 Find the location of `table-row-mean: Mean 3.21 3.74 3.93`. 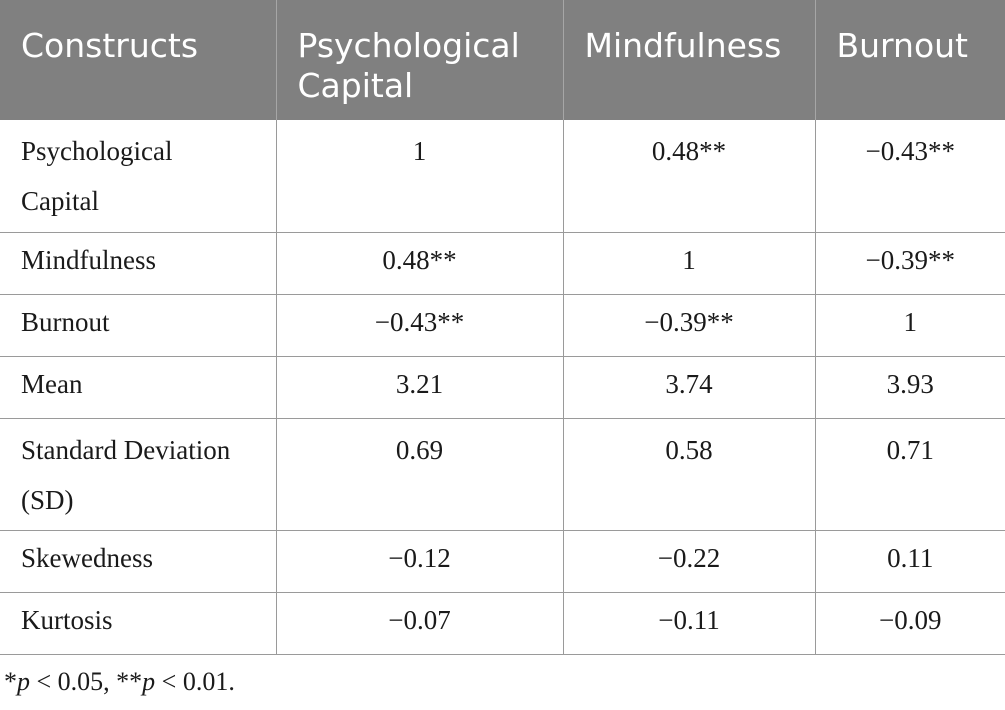

table-row-mean: Mean 3.21 3.74 3.93 is located at coordinates (502, 387).